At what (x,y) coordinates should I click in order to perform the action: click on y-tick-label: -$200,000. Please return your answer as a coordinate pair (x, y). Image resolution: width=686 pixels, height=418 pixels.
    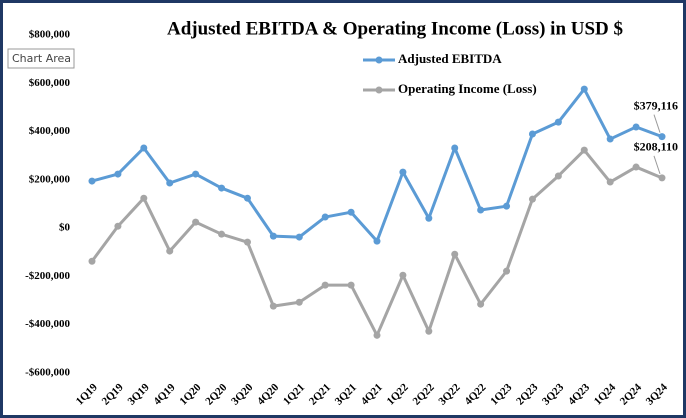
    Looking at the image, I should click on (47, 276).